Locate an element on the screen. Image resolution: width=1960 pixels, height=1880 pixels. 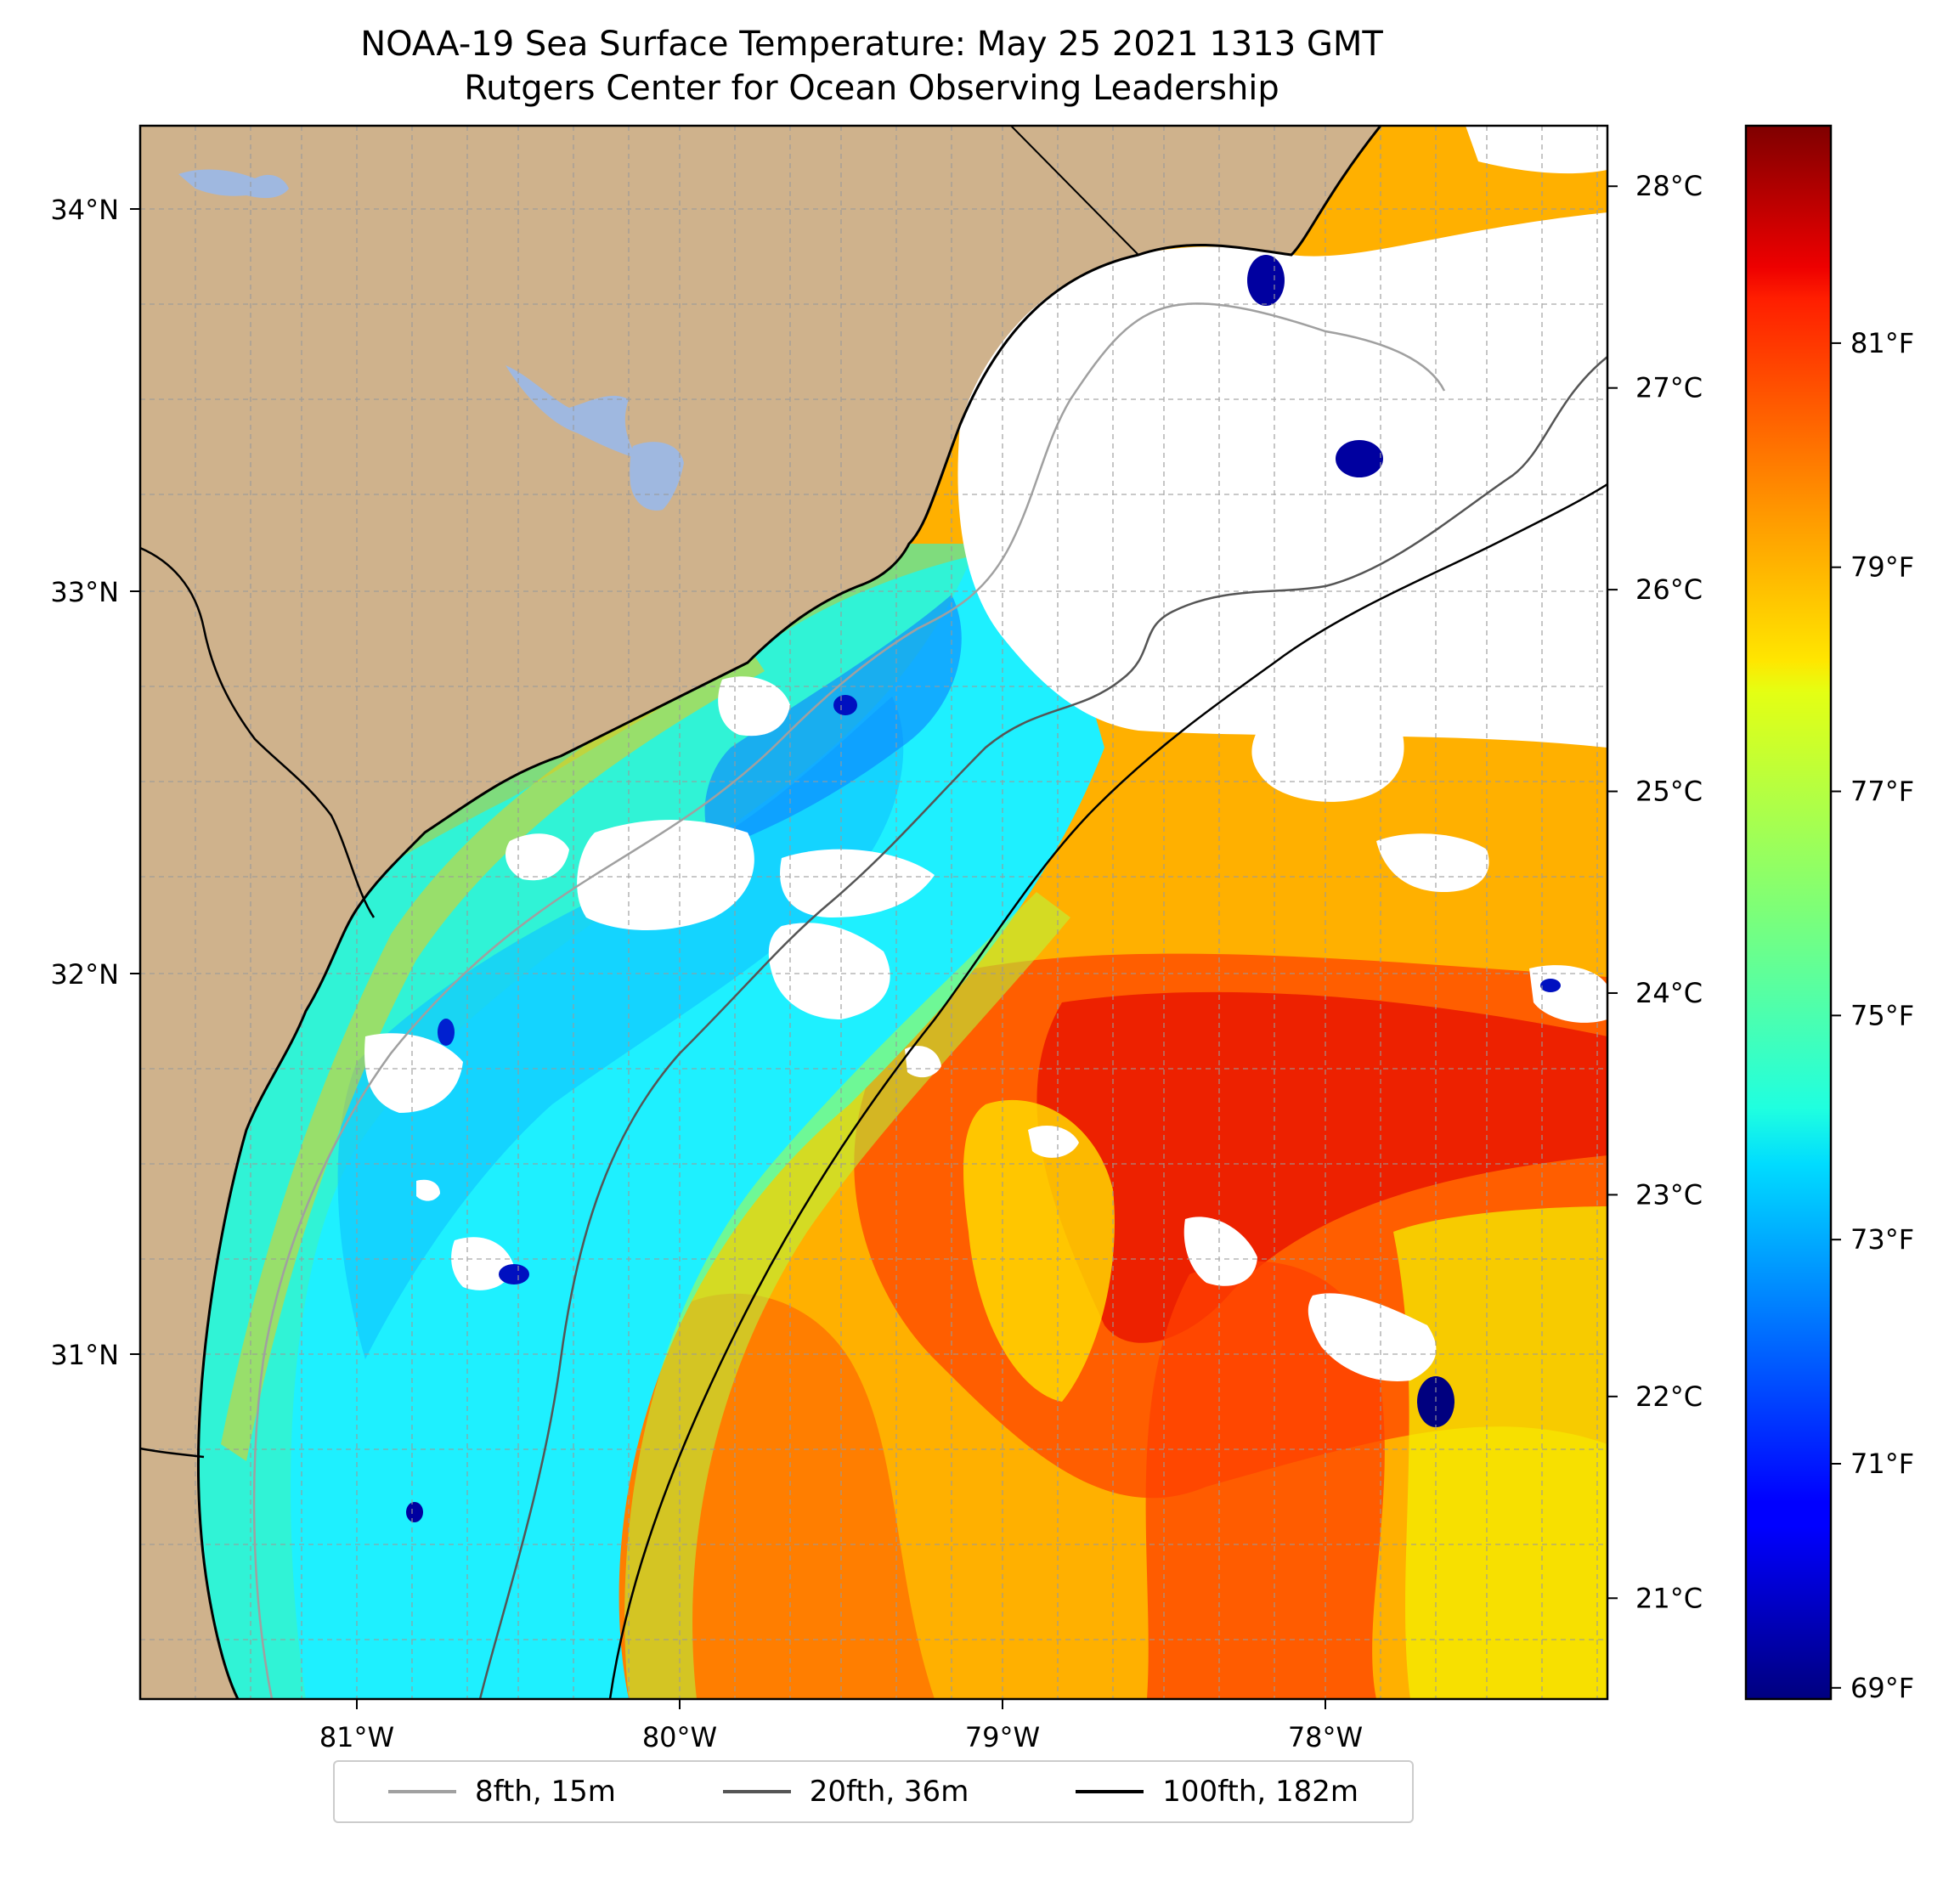
fahrenheit-tick-label: 81°F is located at coordinates (1882, 343).